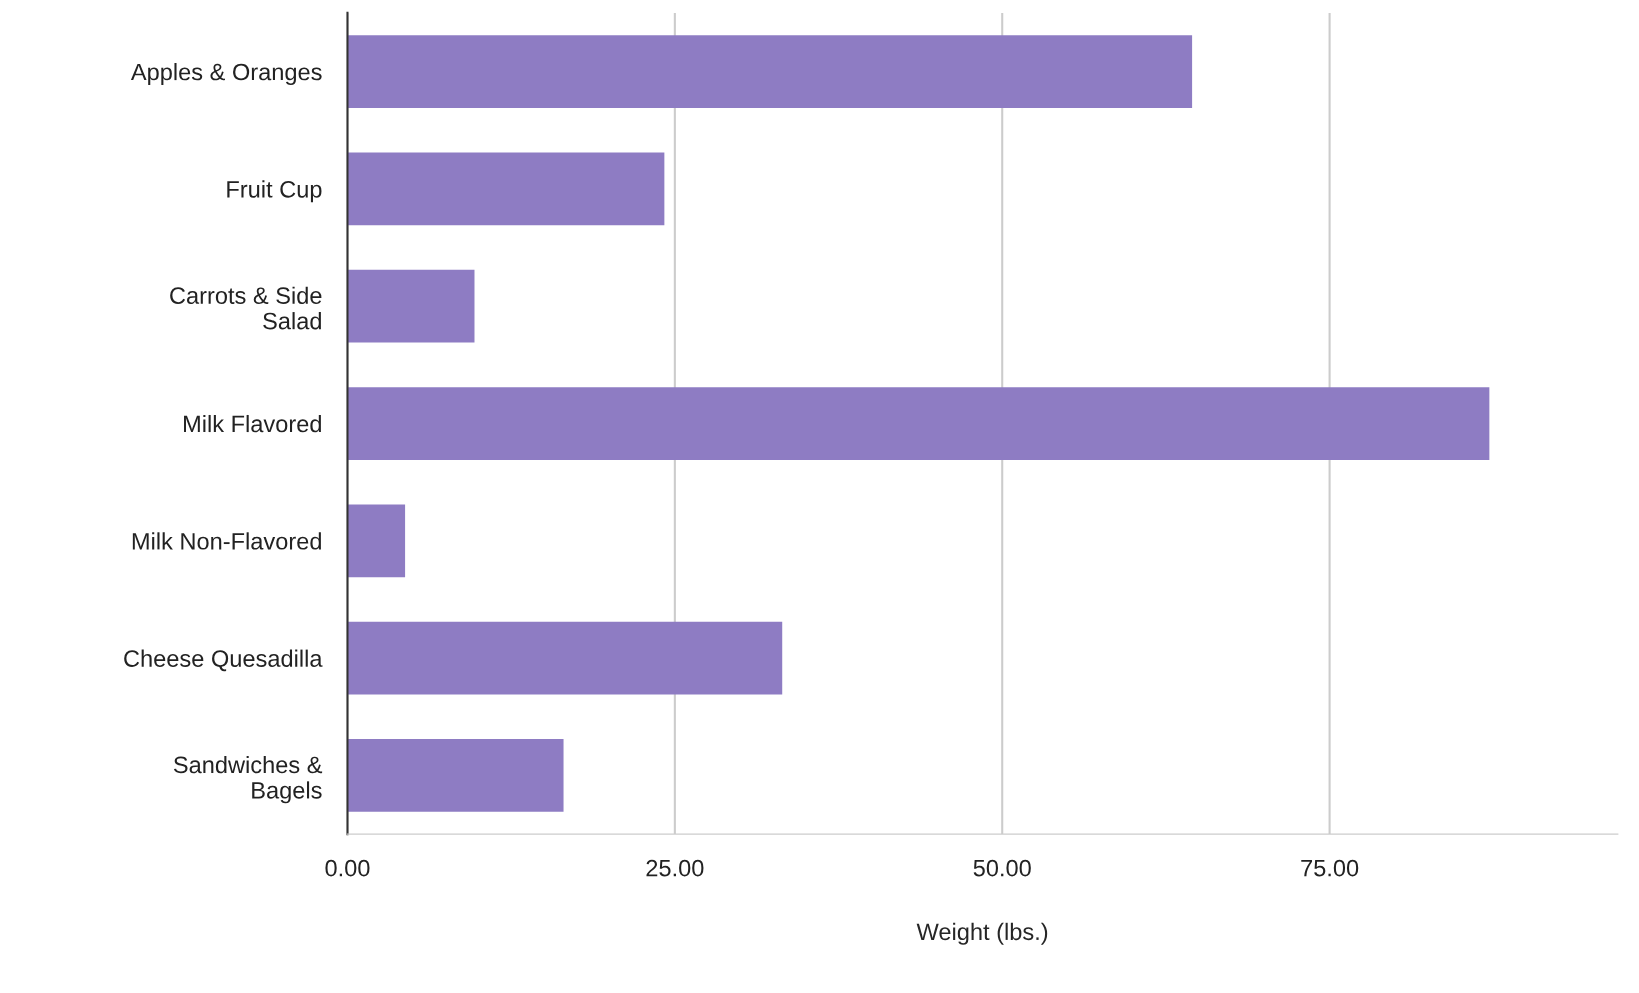  Describe the element at coordinates (223, 660) in the screenshot. I see `y-tick-label: Cheese Quesadilla` at that location.